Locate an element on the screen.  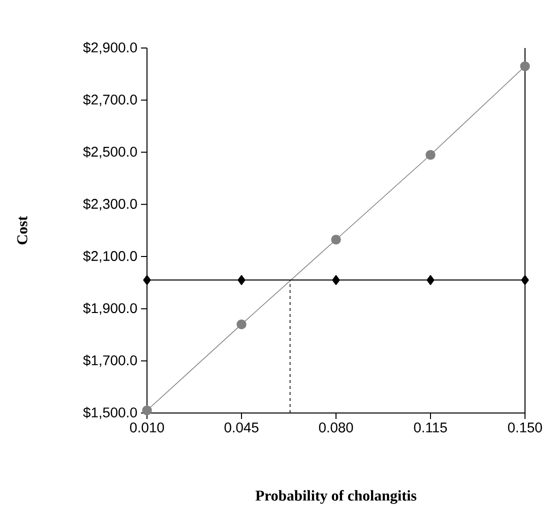
y-tick-label: $2,100.0 is located at coordinates (110, 256).